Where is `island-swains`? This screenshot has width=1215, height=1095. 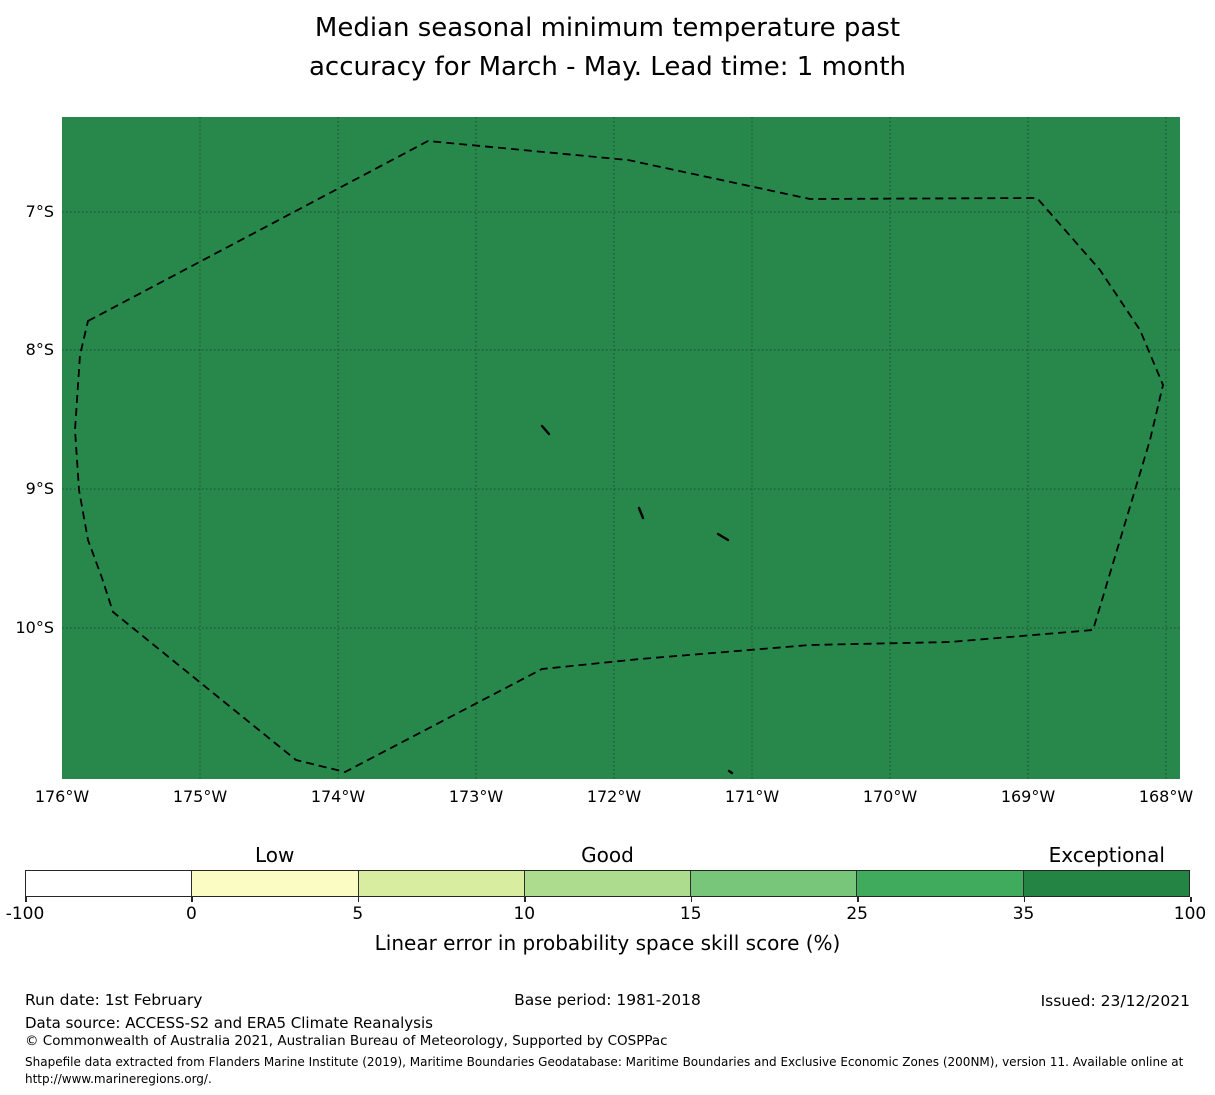
island-swains is located at coordinates (730, 772).